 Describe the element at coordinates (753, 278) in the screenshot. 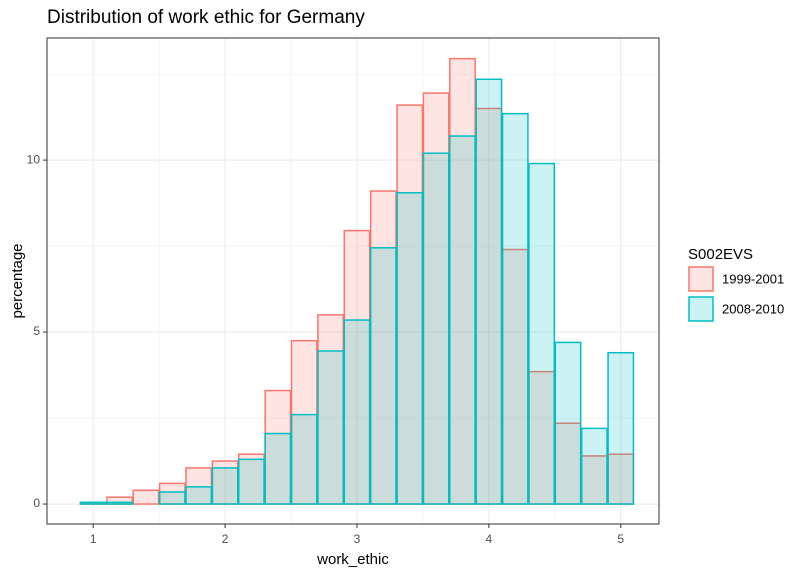

I see `legend-label: 1999-2001` at that location.